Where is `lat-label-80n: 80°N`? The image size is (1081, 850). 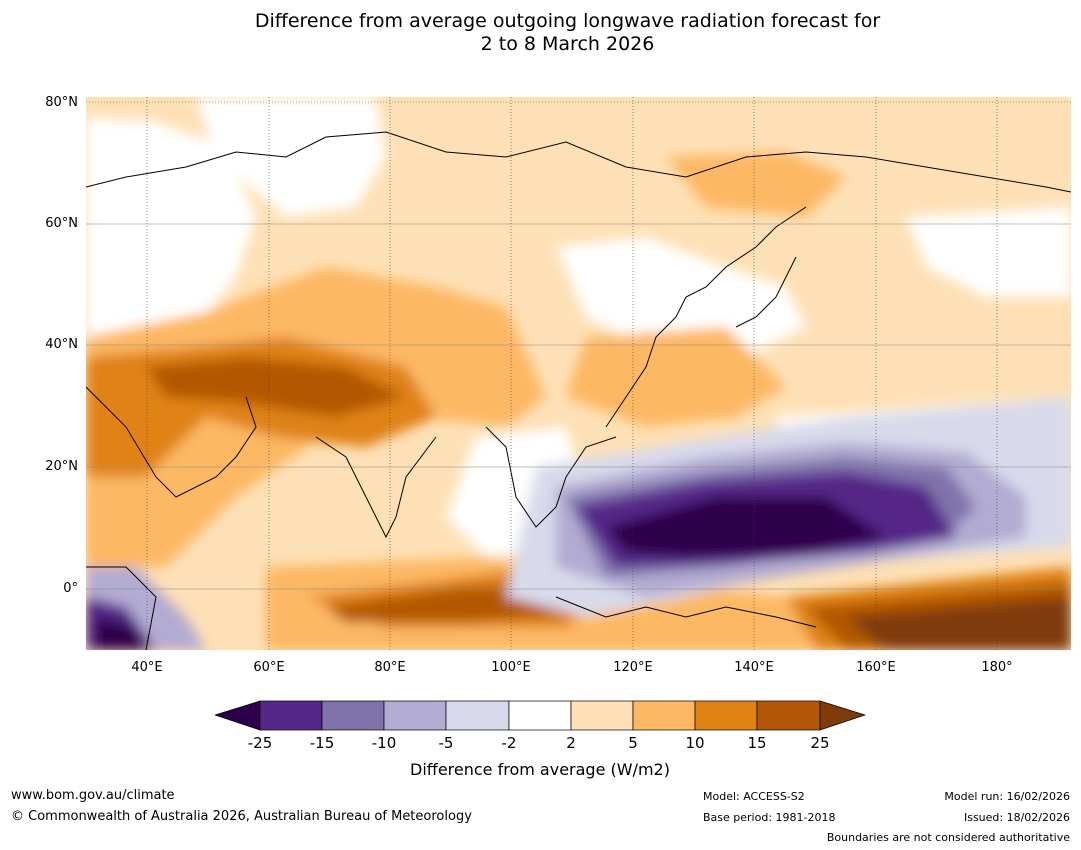 lat-label-80n: 80°N is located at coordinates (61, 102).